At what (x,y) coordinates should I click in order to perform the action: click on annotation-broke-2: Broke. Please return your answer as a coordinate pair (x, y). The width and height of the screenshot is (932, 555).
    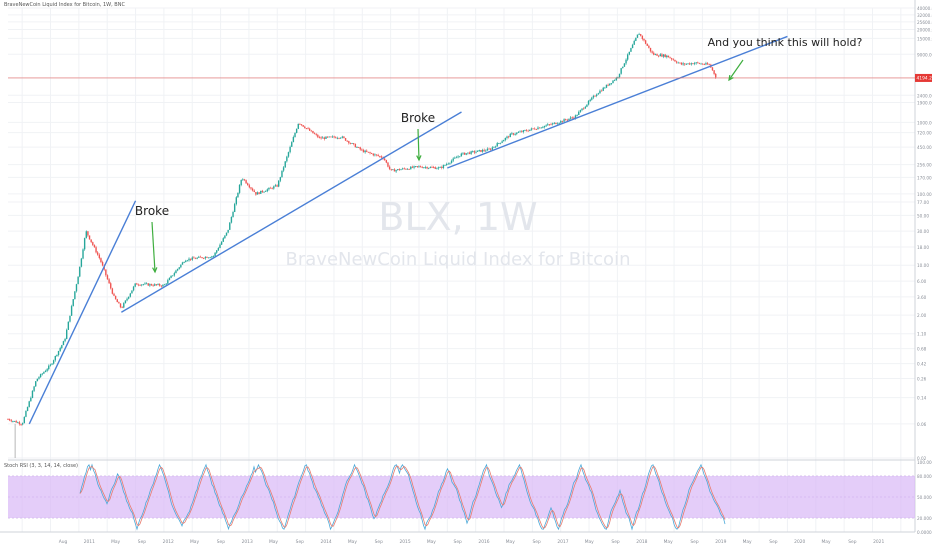
    Looking at the image, I should click on (418, 118).